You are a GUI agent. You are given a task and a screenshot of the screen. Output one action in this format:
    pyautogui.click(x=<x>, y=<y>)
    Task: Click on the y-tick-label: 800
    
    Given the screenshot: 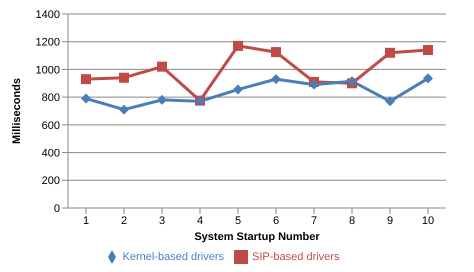 What is the action you would take?
    pyautogui.click(x=51, y=98)
    